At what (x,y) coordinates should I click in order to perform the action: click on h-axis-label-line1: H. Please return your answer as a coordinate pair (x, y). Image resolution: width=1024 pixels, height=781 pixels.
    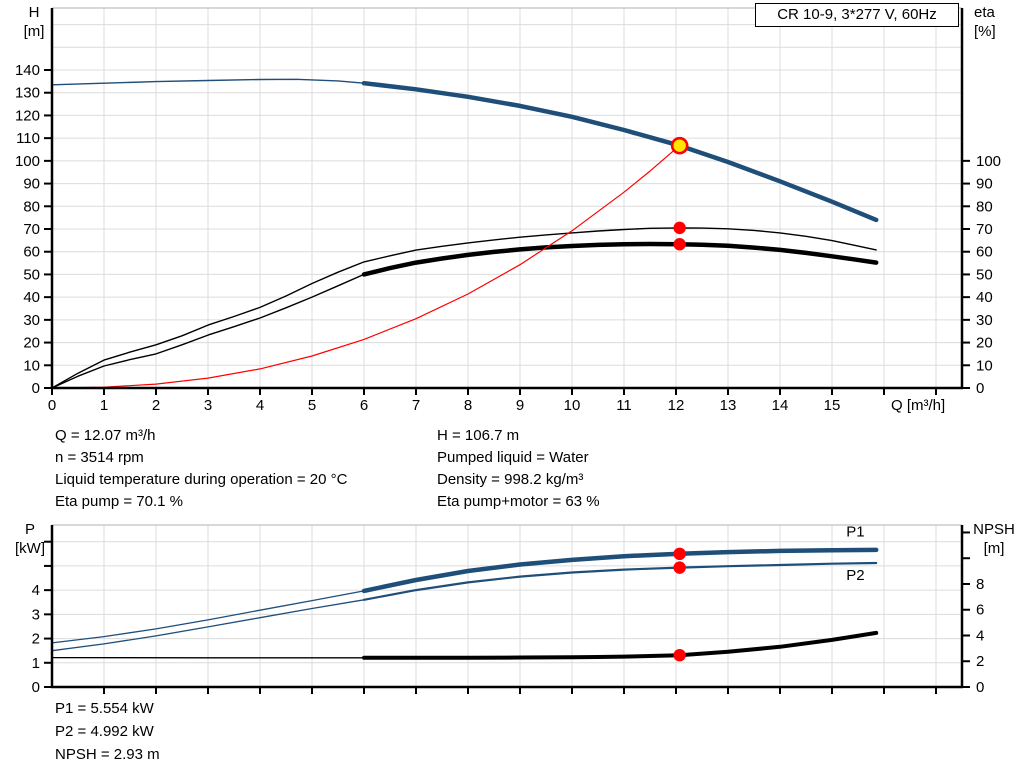
    Looking at the image, I should click on (34, 12).